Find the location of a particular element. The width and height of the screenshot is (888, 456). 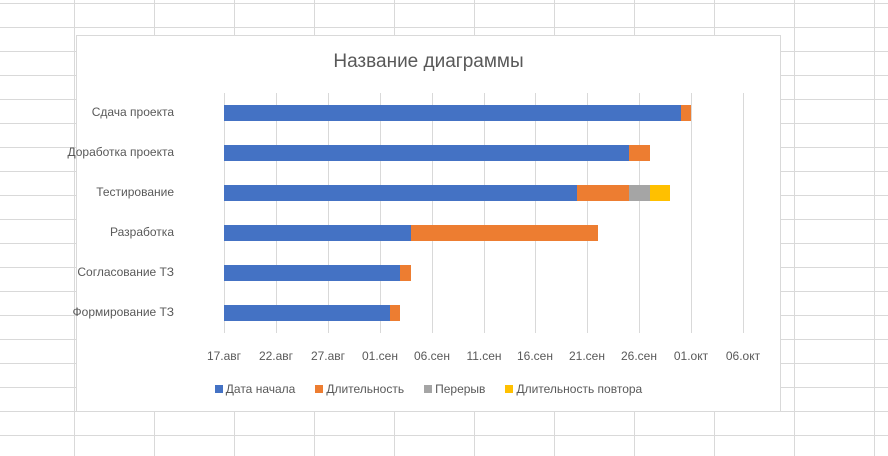

legend-label: Перерыв is located at coordinates (460, 389).